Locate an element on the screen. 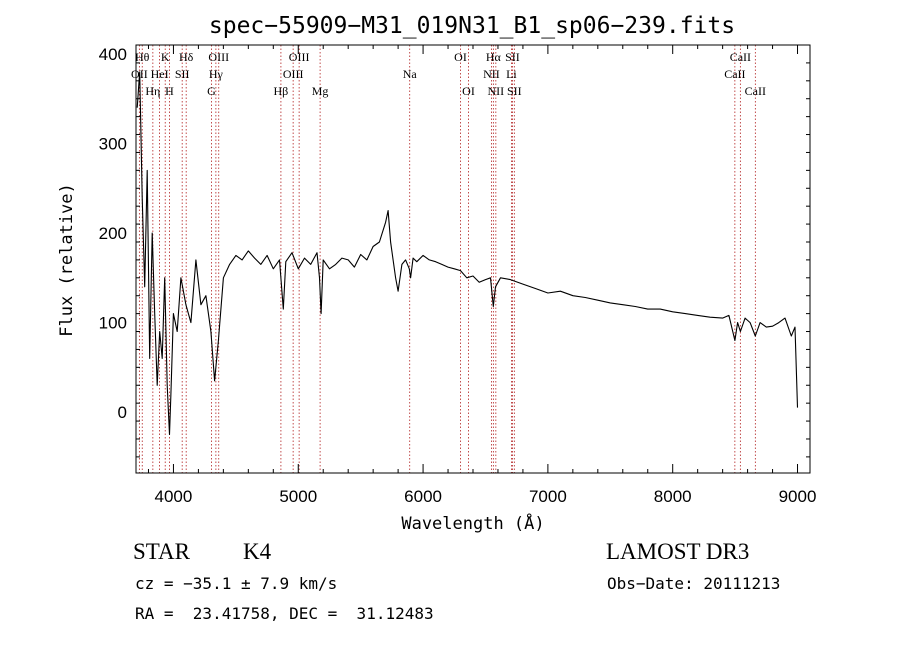 Image resolution: width=900 pixels, height=649 pixels. x-tick-label: 6000 is located at coordinates (423, 496).